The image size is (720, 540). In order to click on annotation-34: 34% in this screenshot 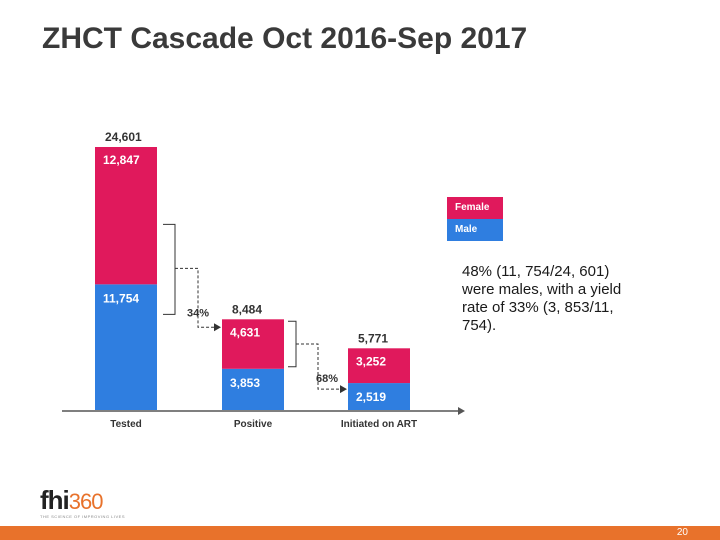, I will do `click(198, 313)`.